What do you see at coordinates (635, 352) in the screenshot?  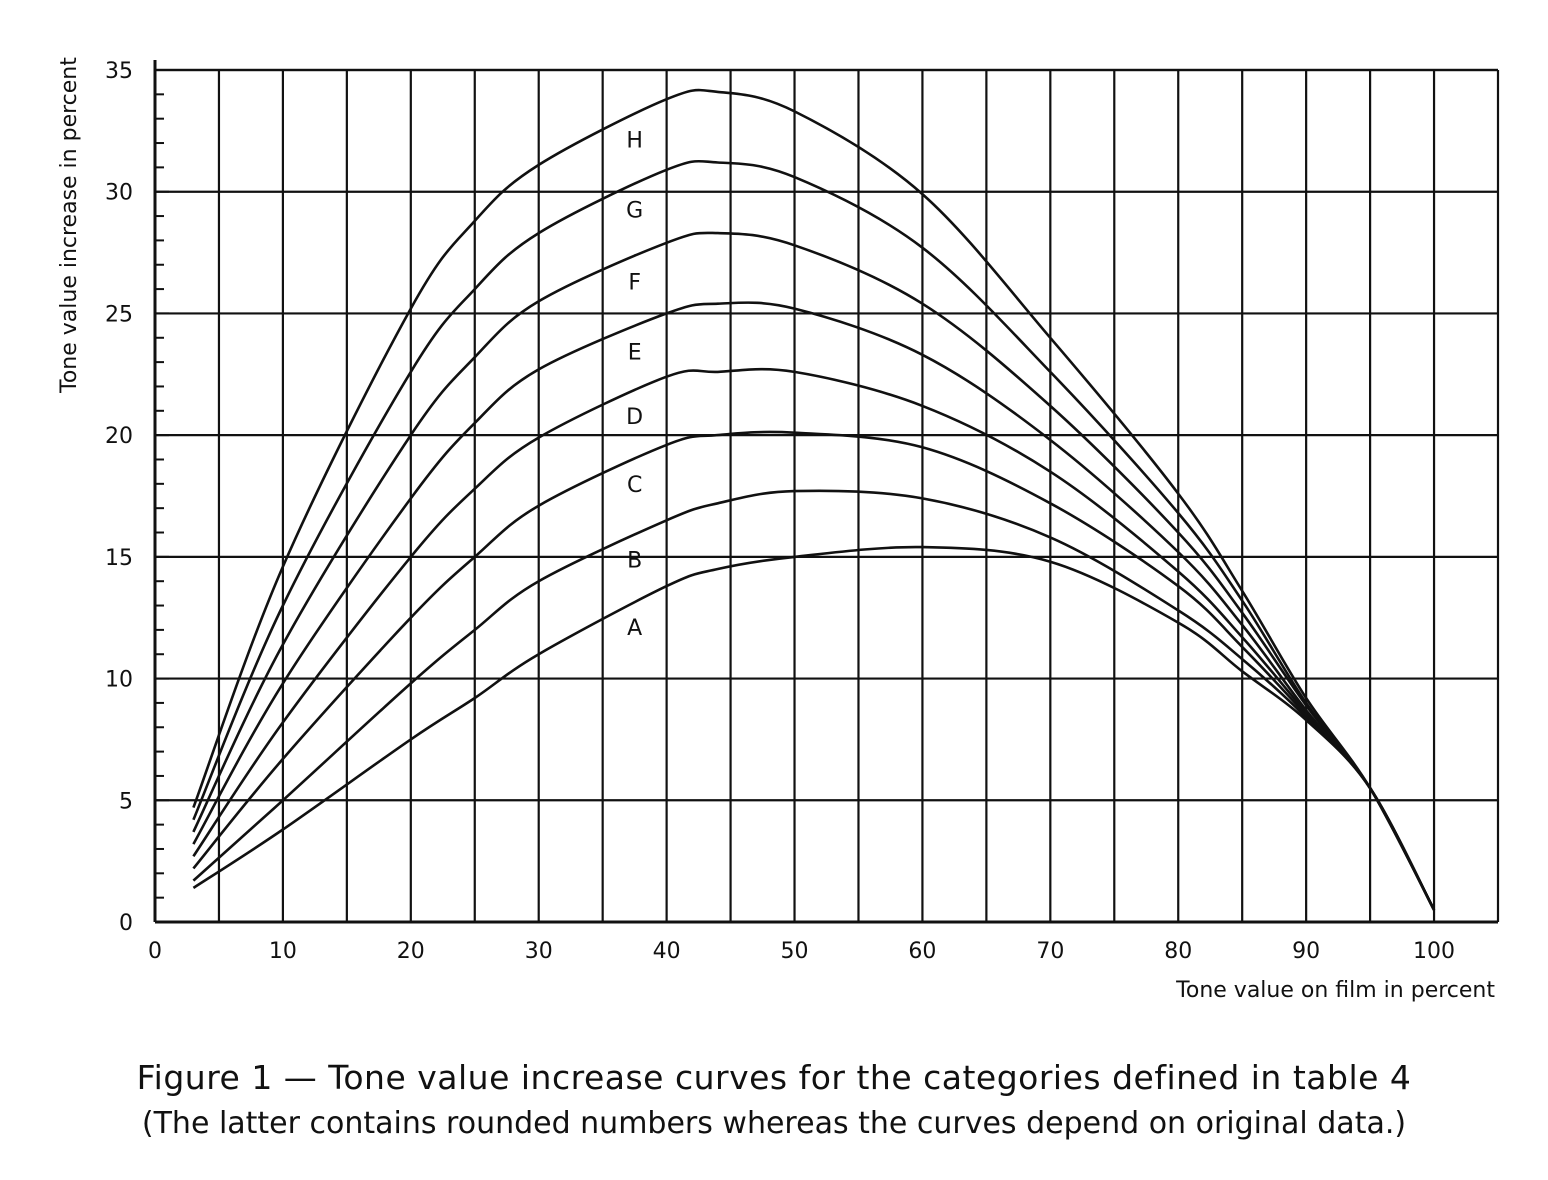 I see `series-label-e: E` at bounding box center [635, 352].